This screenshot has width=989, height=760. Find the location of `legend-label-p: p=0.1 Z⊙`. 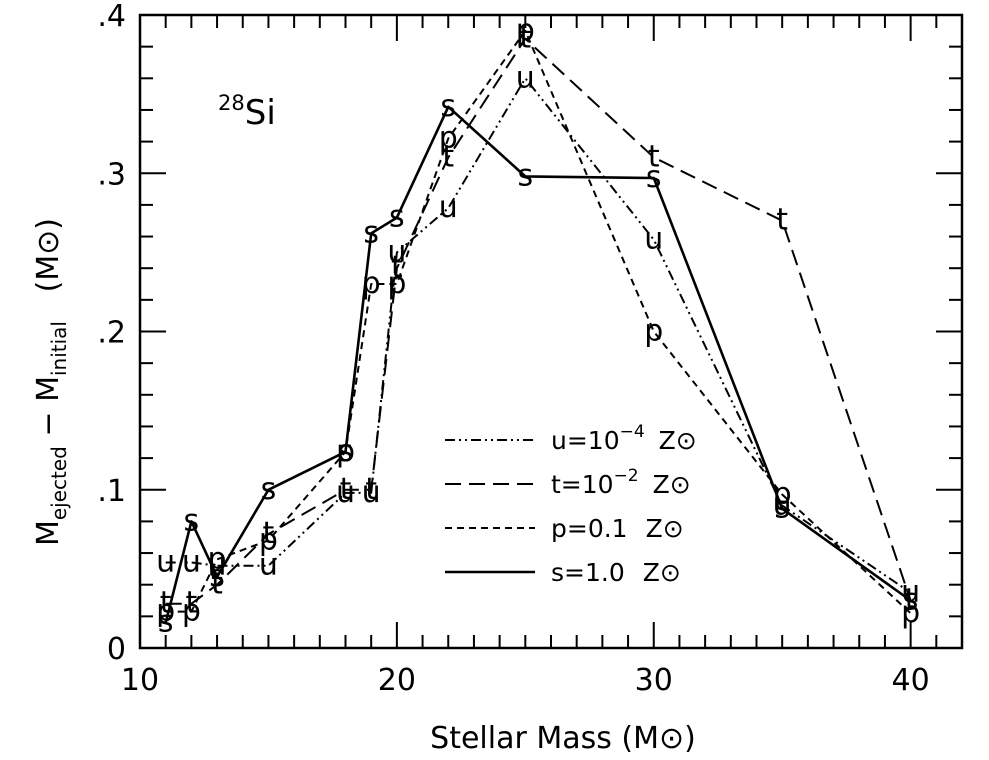

legend-label-p: p=0.1 Z⊙ is located at coordinates (617, 528).